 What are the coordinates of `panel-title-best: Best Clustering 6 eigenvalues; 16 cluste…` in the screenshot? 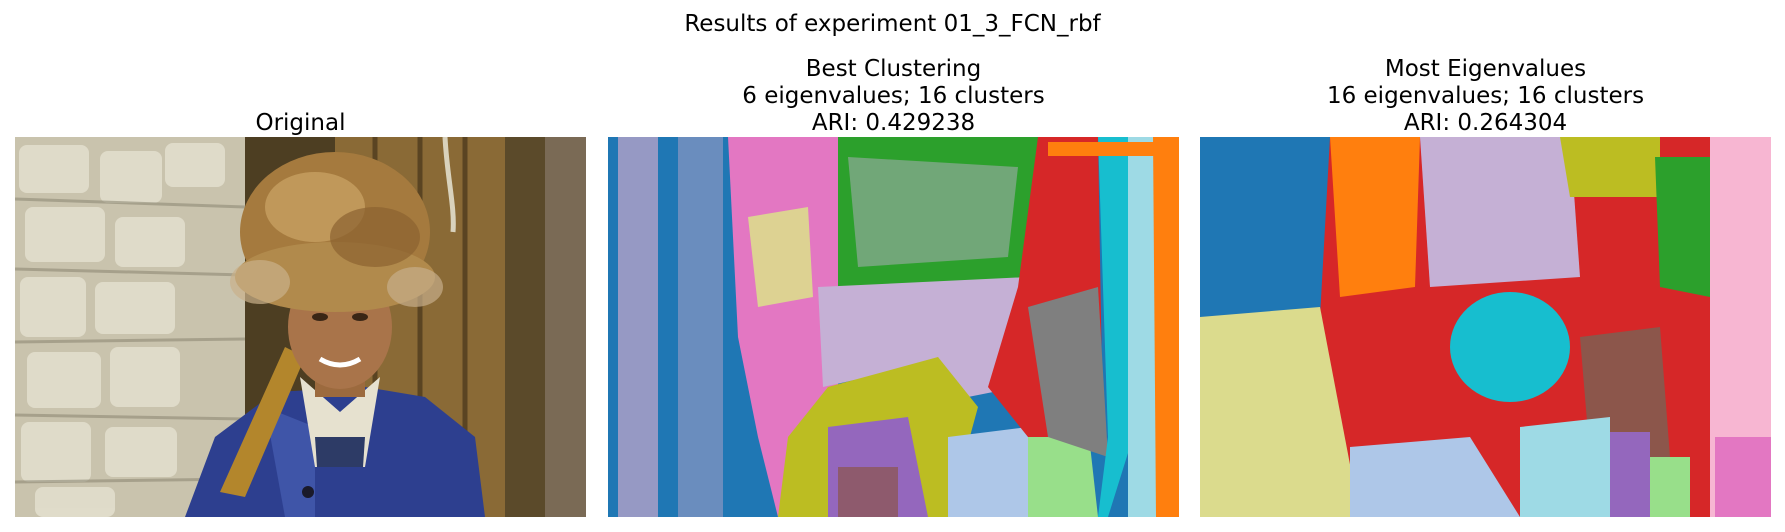 It's located at (893, 96).